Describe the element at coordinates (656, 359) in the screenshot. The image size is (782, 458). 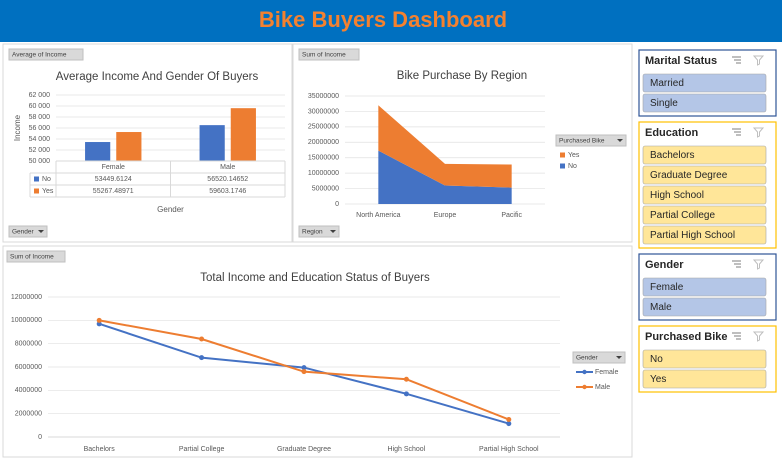
I see `slicer-item-label: No` at that location.